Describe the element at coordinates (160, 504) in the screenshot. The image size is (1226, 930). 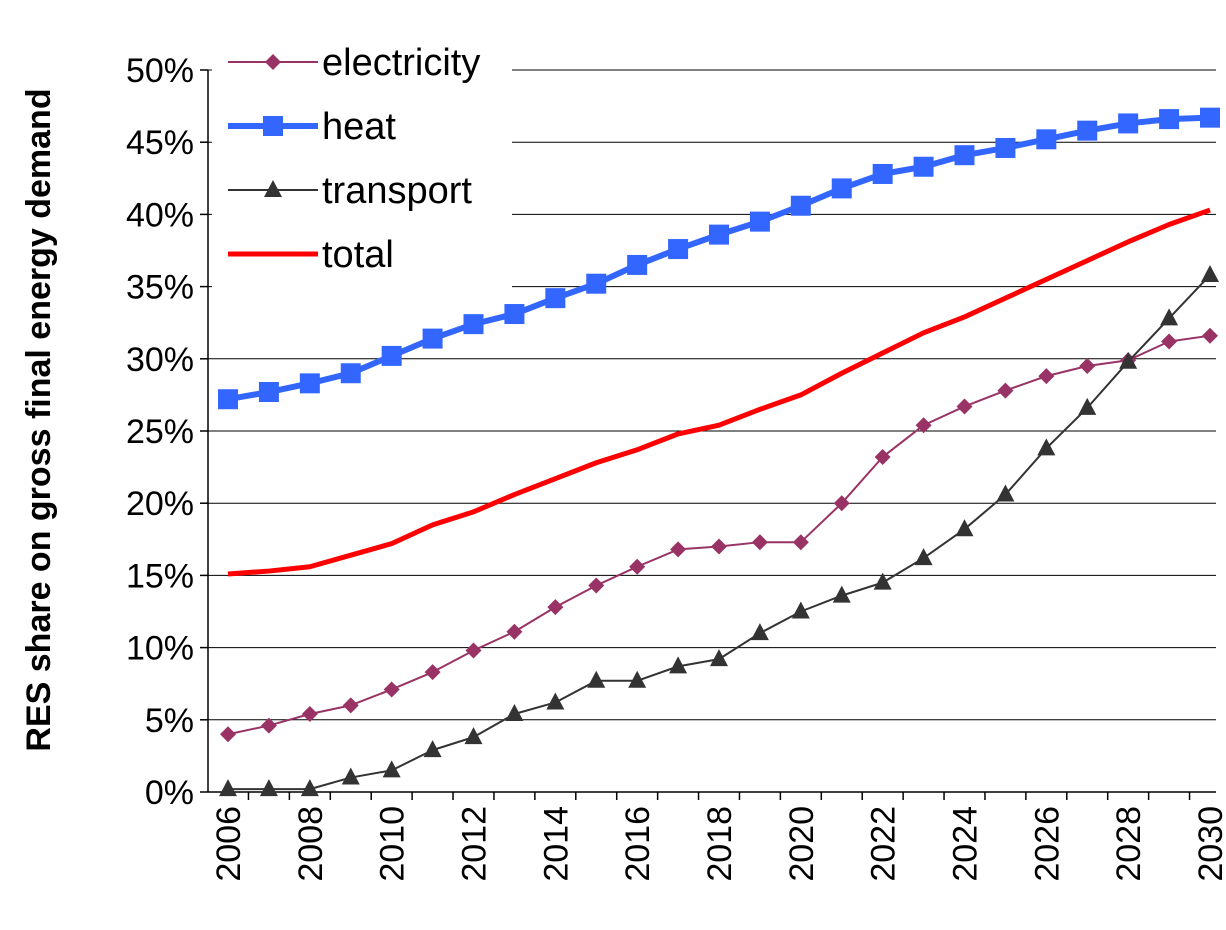
I see `y-tick-label: 20%` at that location.